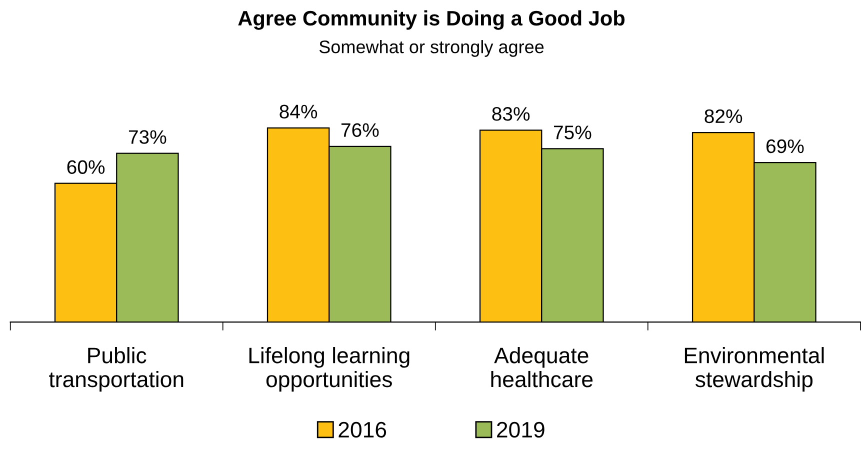 The width and height of the screenshot is (863, 462). What do you see at coordinates (362, 430) in the screenshot?
I see `legend-label: 2016` at bounding box center [362, 430].